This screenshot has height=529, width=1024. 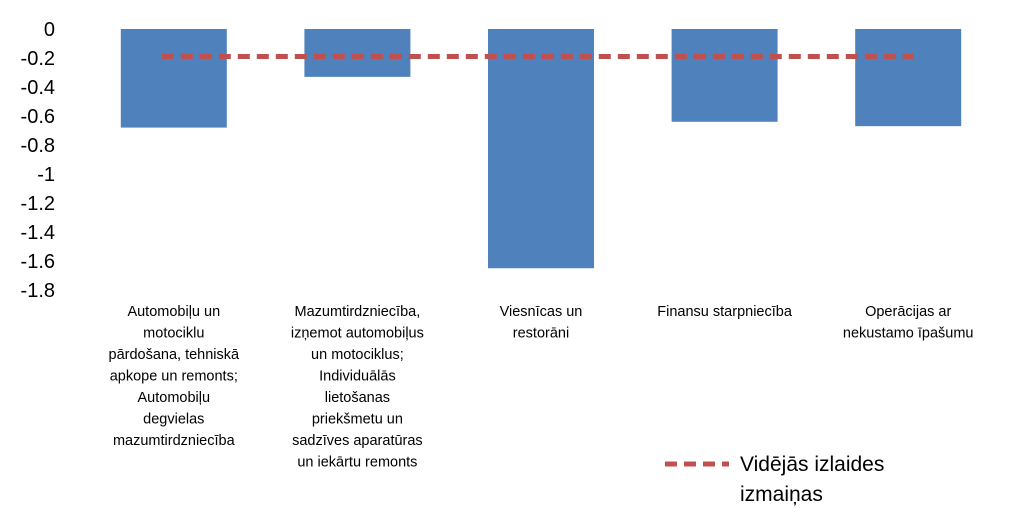 I want to click on x-category-label-line: Finansu starpniecība, so click(x=725, y=312).